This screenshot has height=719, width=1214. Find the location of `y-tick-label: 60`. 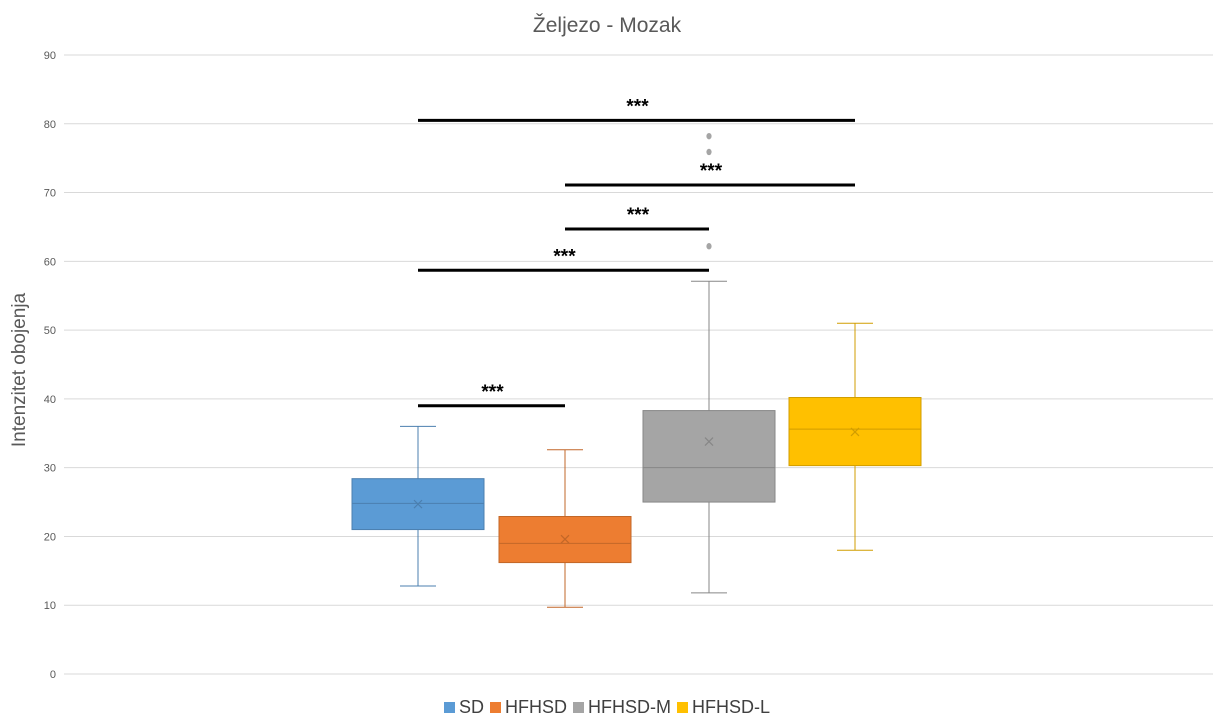

y-tick-label: 60 is located at coordinates (50, 262).